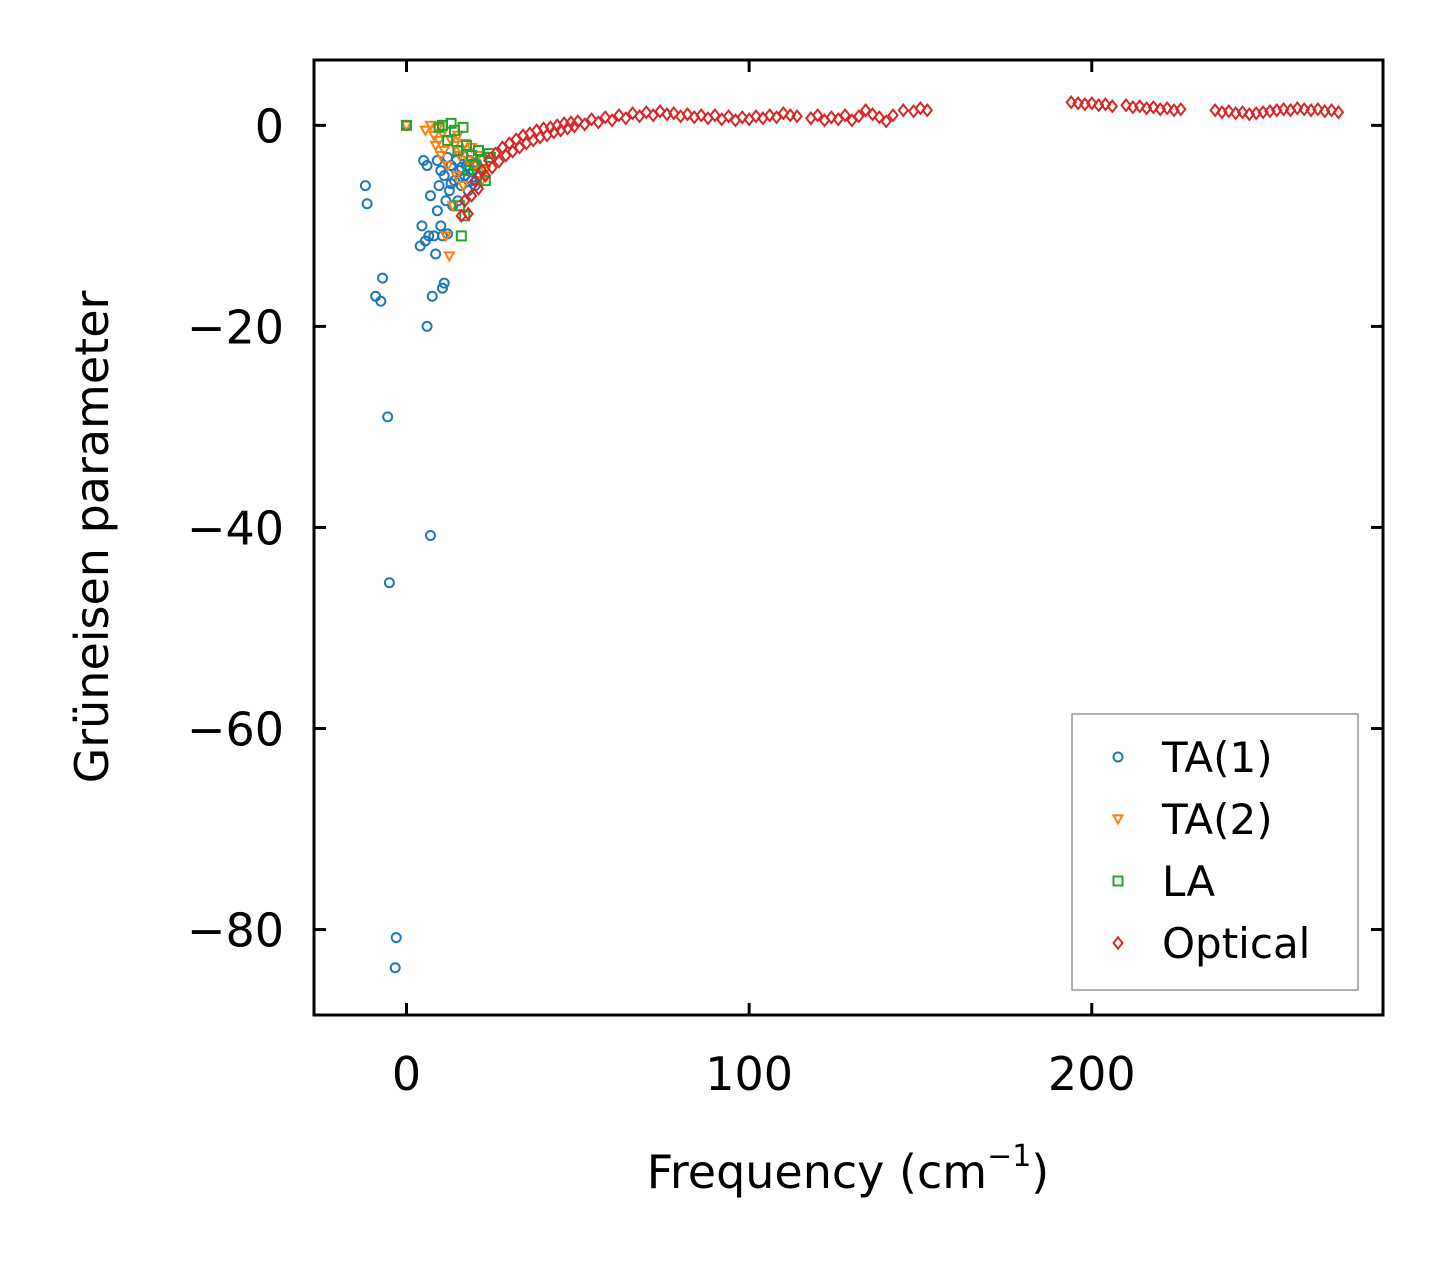 Image resolution: width=1443 pixels, height=1264 pixels. What do you see at coordinates (1215, 852) in the screenshot?
I see `legend-box` at bounding box center [1215, 852].